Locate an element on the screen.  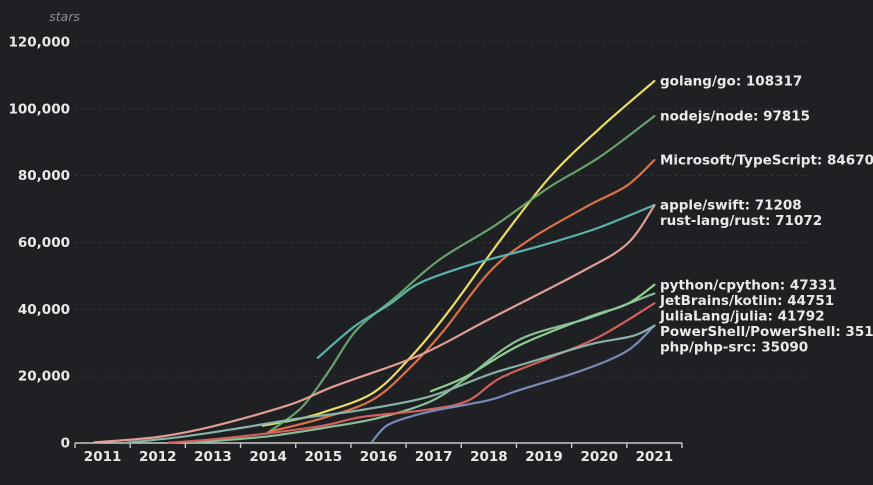
y-tick-label-80000: 80,000 is located at coordinates (44, 176).